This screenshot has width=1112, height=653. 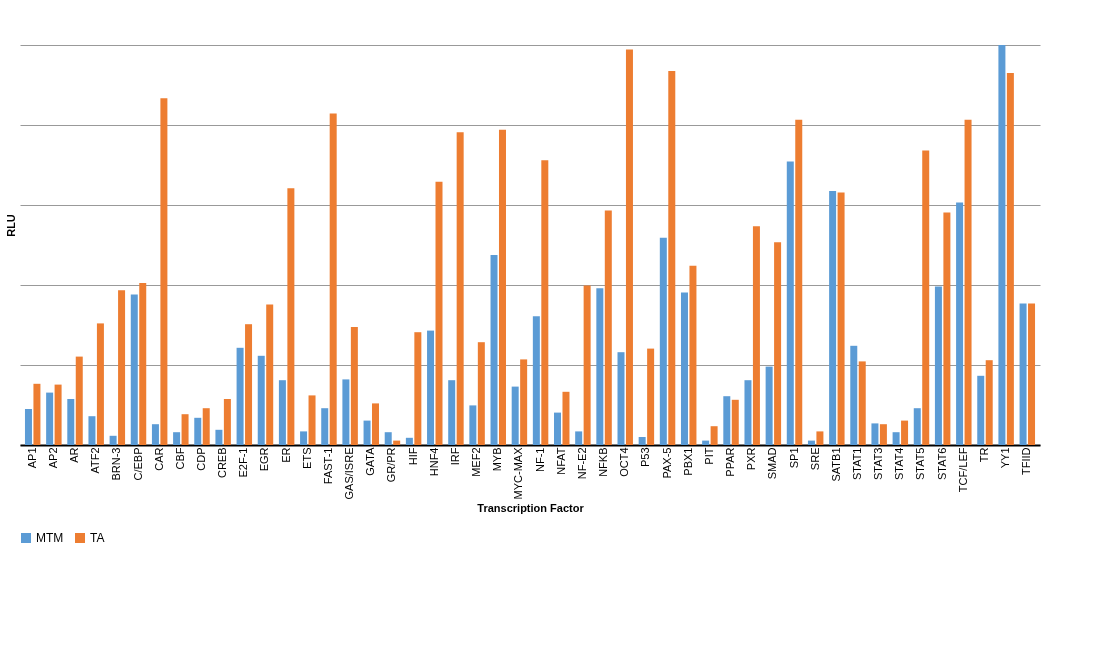 What do you see at coordinates (814, 459) in the screenshot?
I see `x-tick-label: SRE` at bounding box center [814, 459].